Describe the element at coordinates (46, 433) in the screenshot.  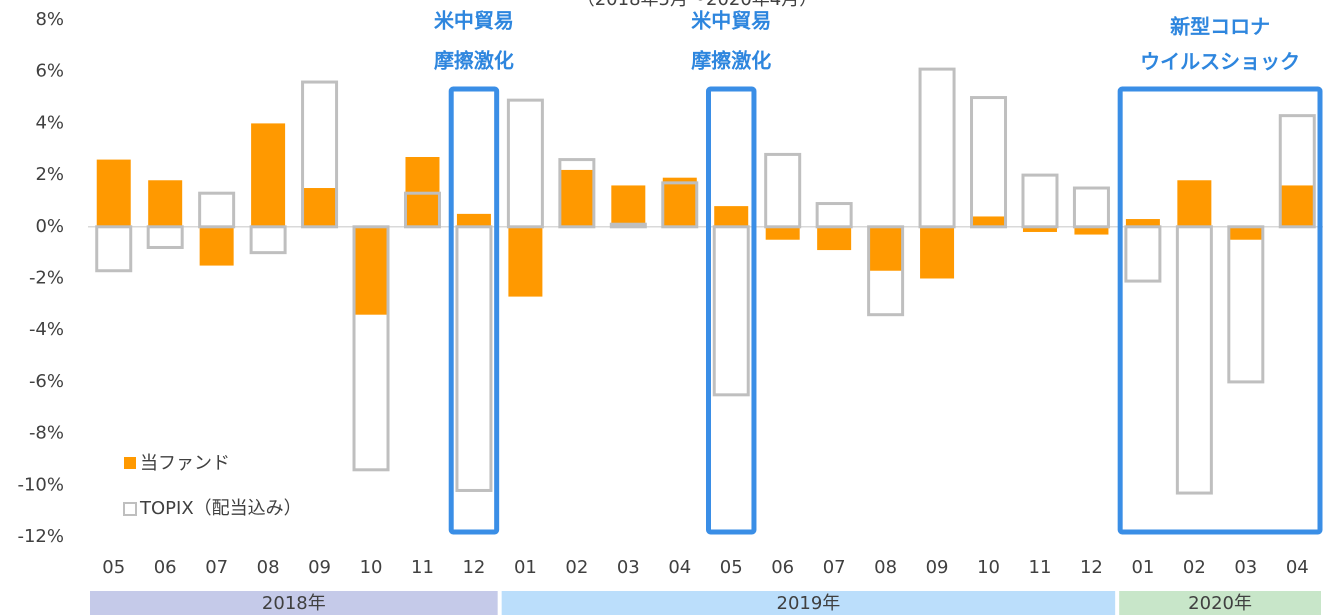
I see `y-tick-label: -8%` at that location.